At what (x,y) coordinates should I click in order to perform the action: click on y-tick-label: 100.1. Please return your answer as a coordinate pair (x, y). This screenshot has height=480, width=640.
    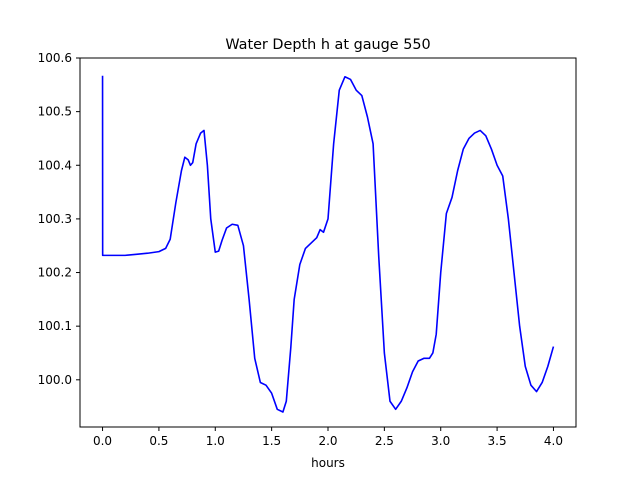
    Looking at the image, I should click on (55, 326).